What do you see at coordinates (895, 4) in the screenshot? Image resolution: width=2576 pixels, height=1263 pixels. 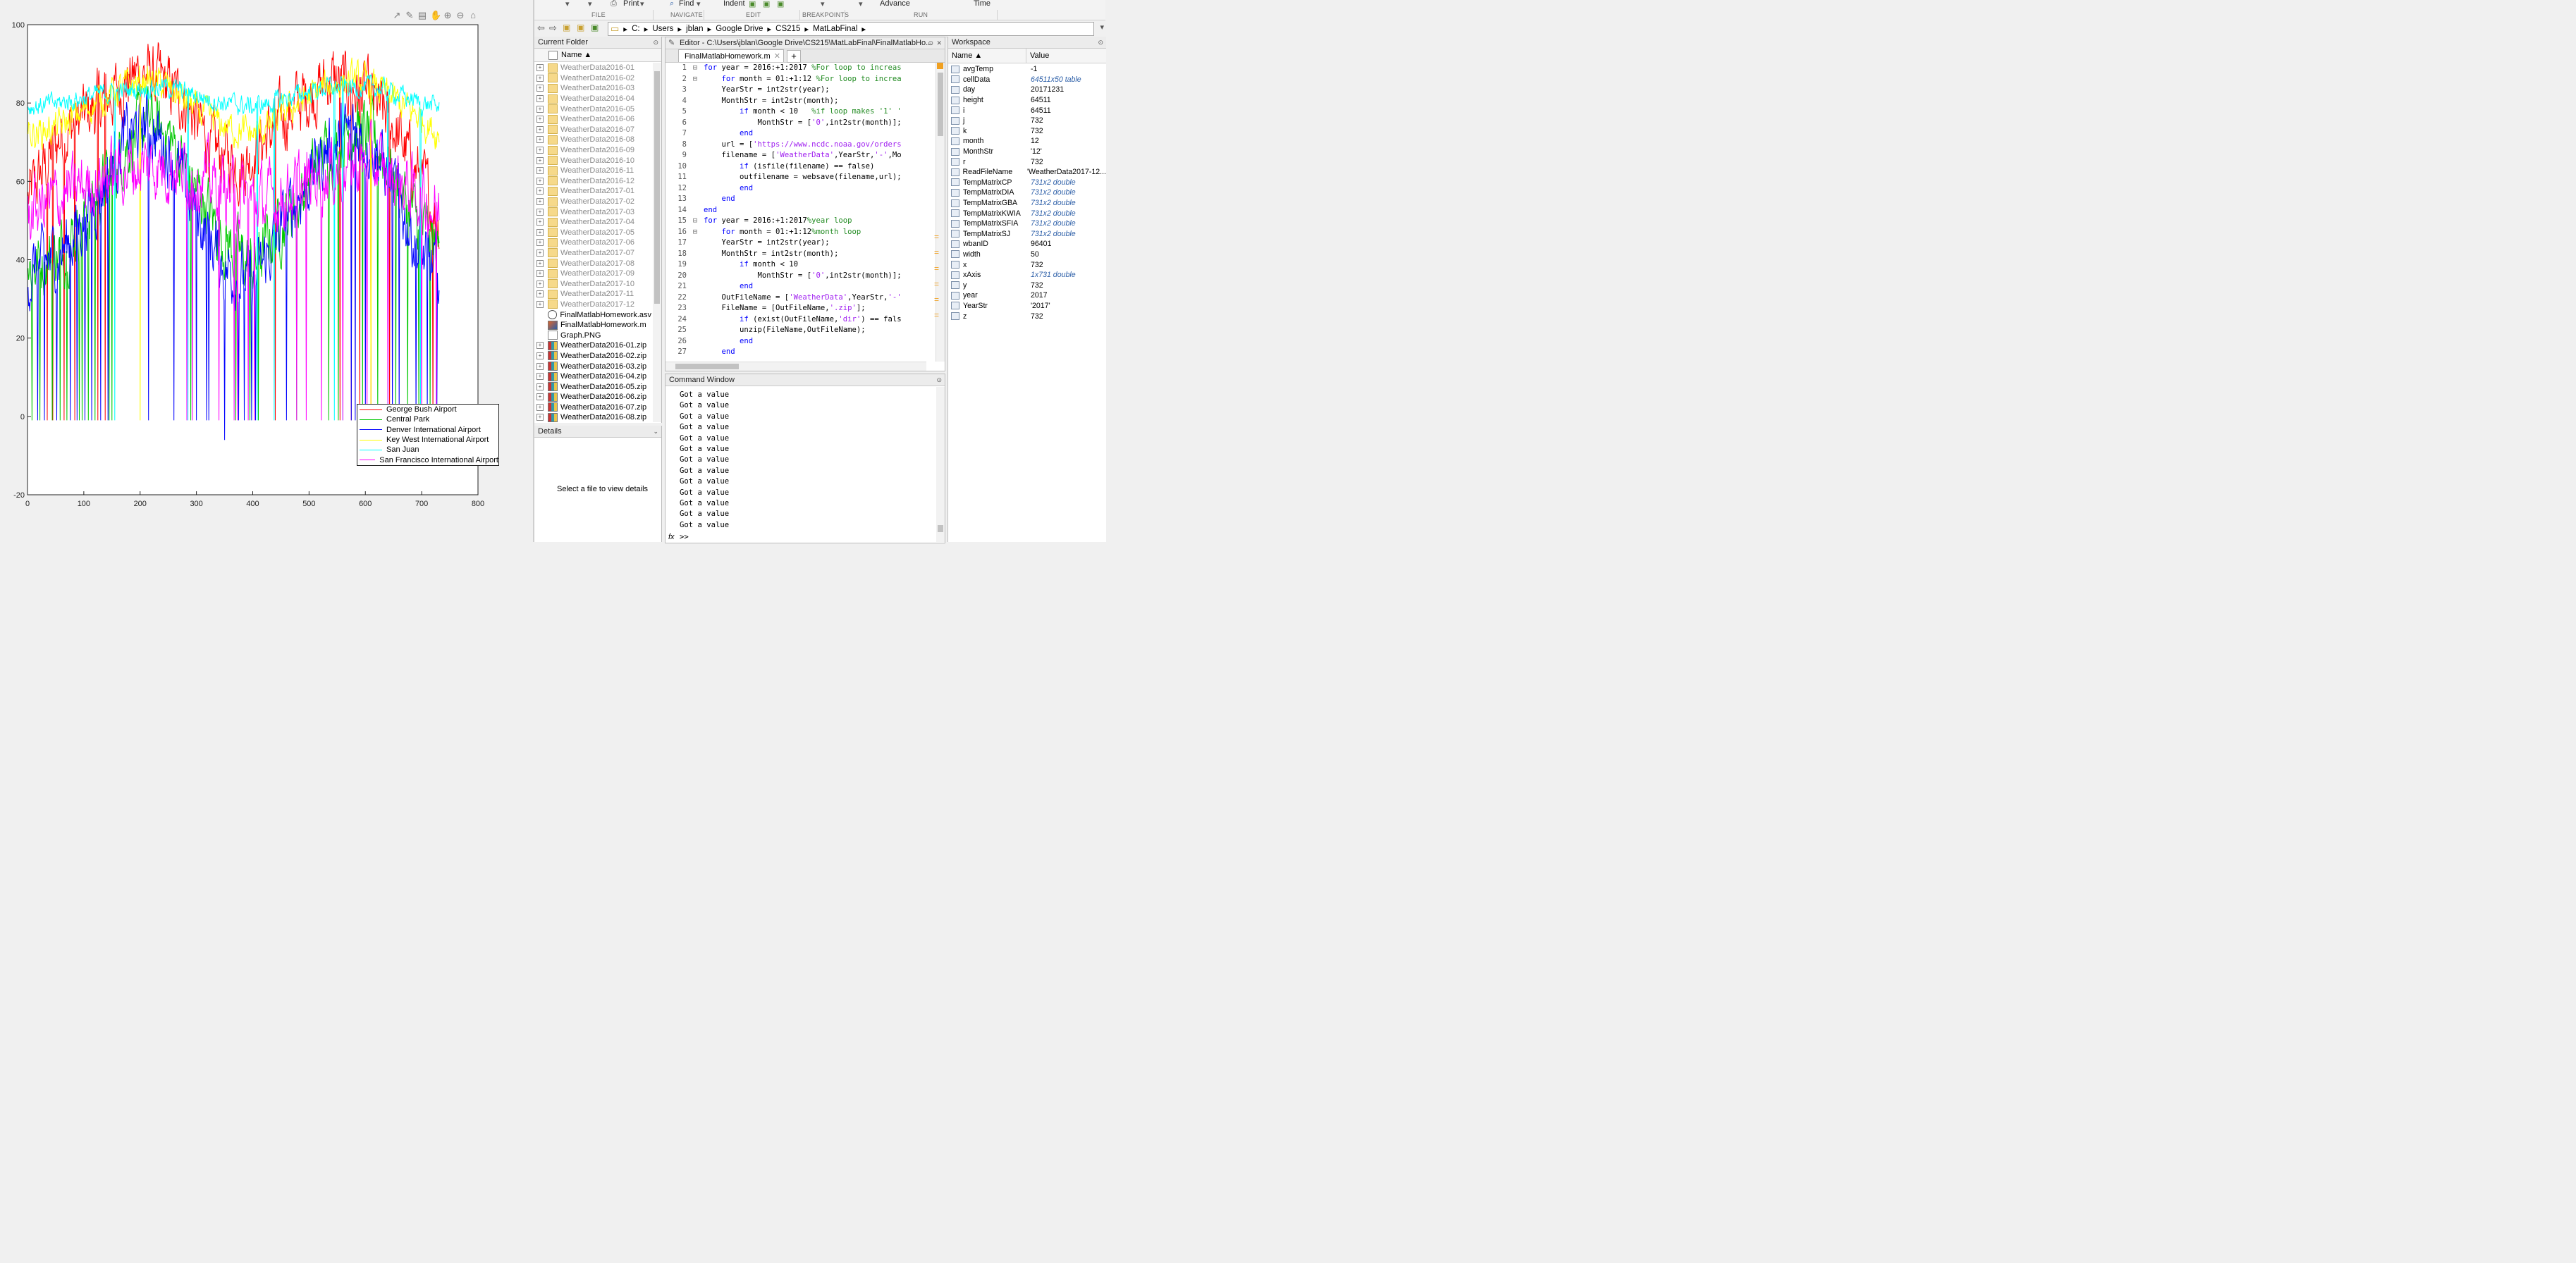 I see `advance-button: Advance` at bounding box center [895, 4].